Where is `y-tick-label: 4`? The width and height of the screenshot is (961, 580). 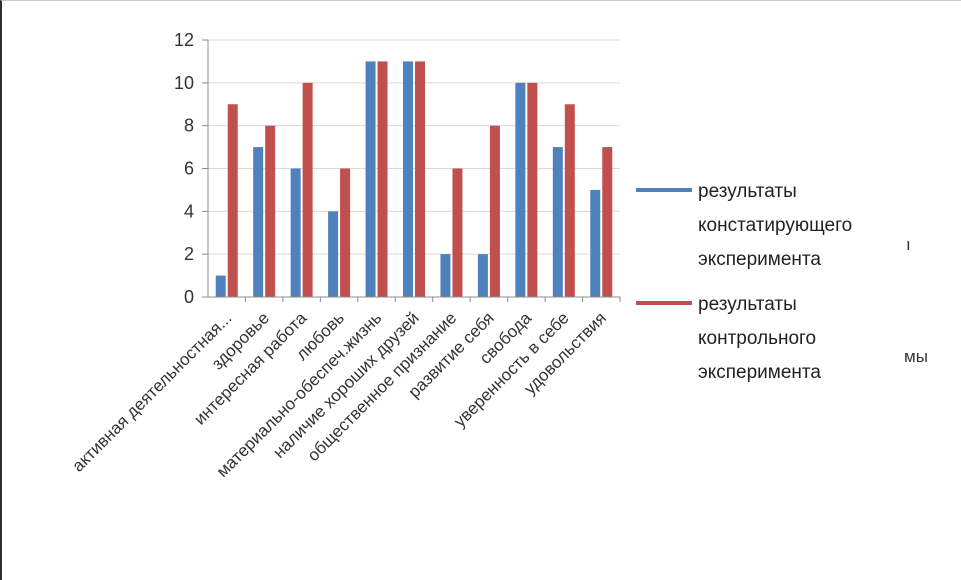 y-tick-label: 4 is located at coordinates (189, 211).